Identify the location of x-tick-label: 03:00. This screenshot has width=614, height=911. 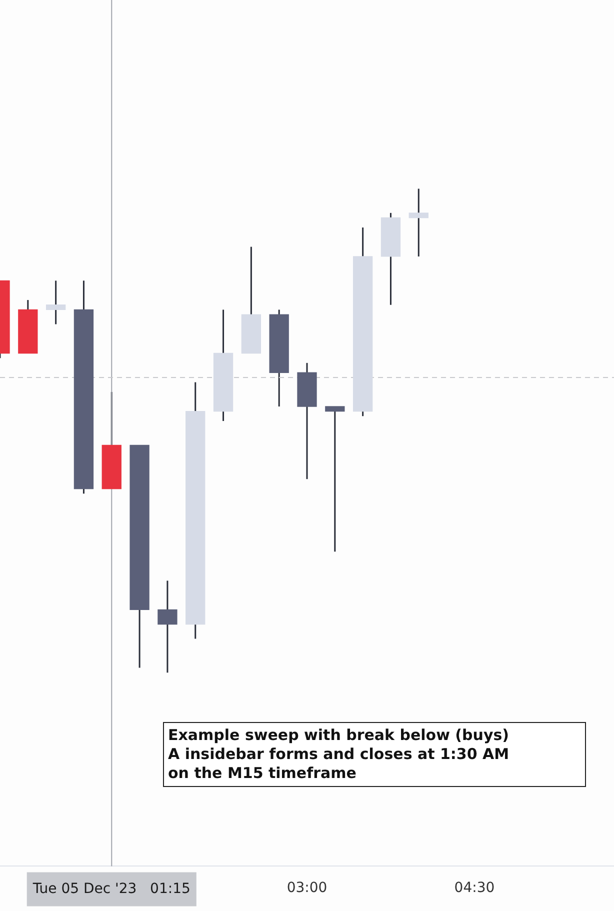
(307, 888).